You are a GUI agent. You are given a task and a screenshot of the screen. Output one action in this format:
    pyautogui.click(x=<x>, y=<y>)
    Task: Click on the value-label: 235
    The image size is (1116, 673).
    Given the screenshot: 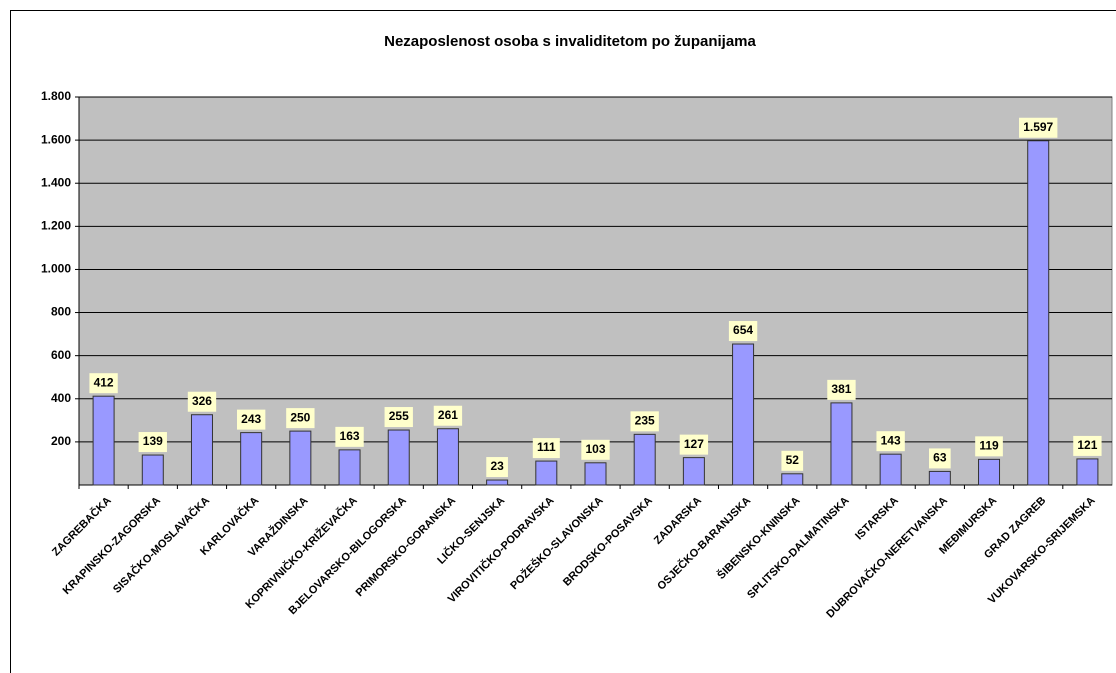 What is the action you would take?
    pyautogui.click(x=645, y=421)
    